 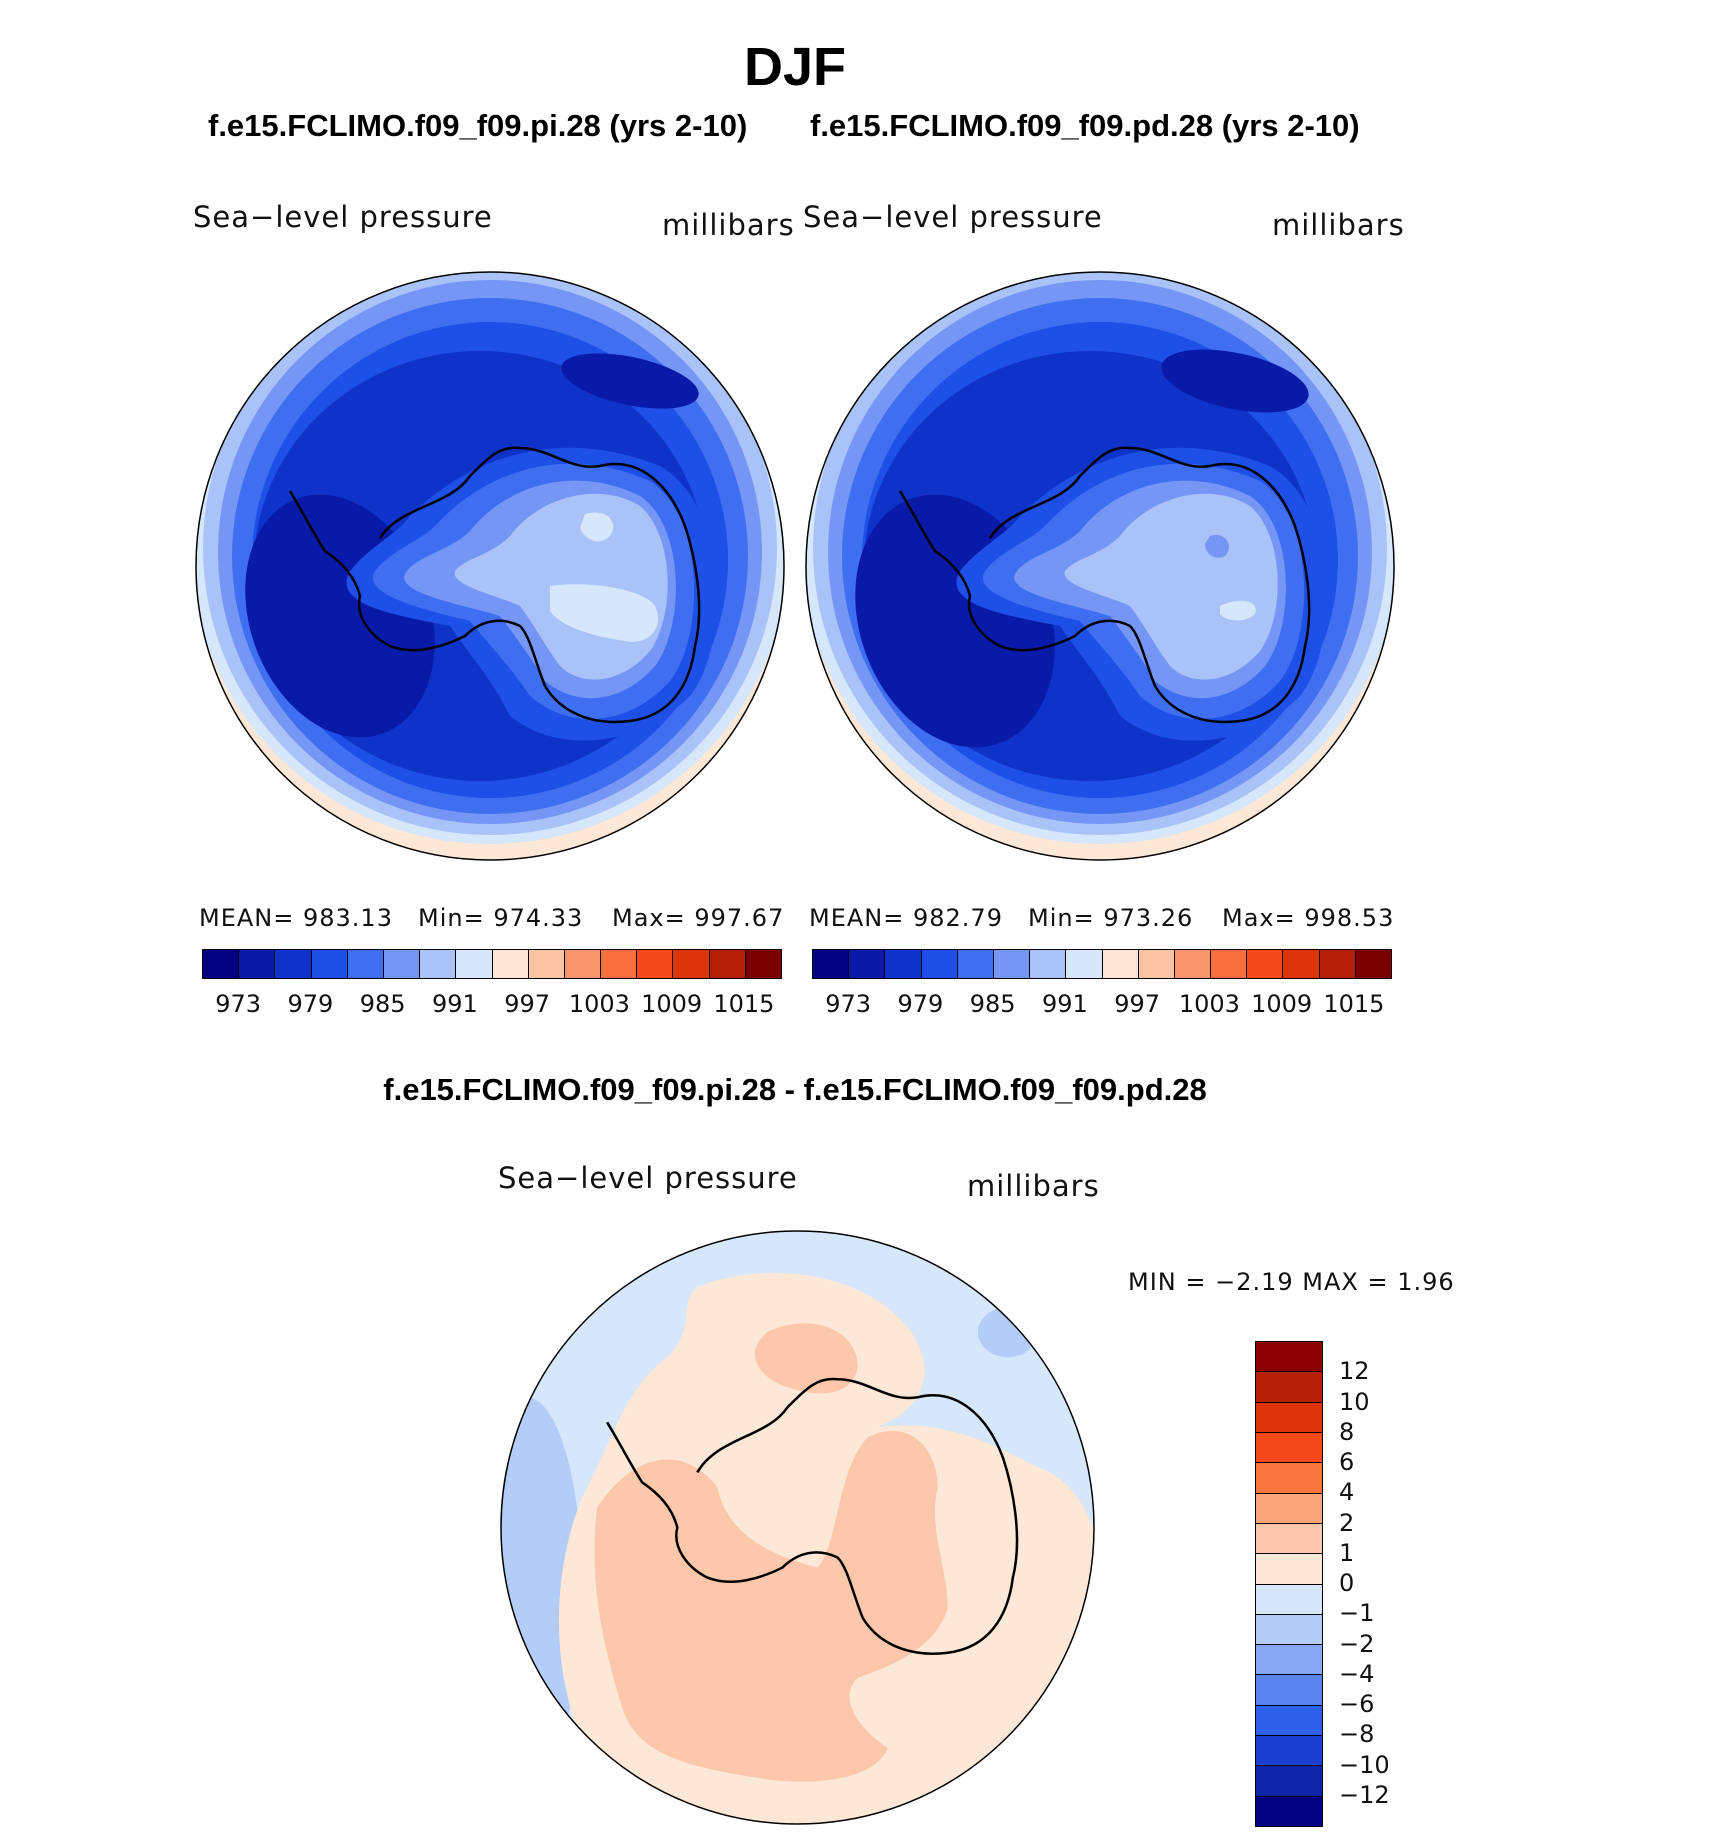 I want to click on colorbar-tick-label: −6, so click(x=1357, y=1704).